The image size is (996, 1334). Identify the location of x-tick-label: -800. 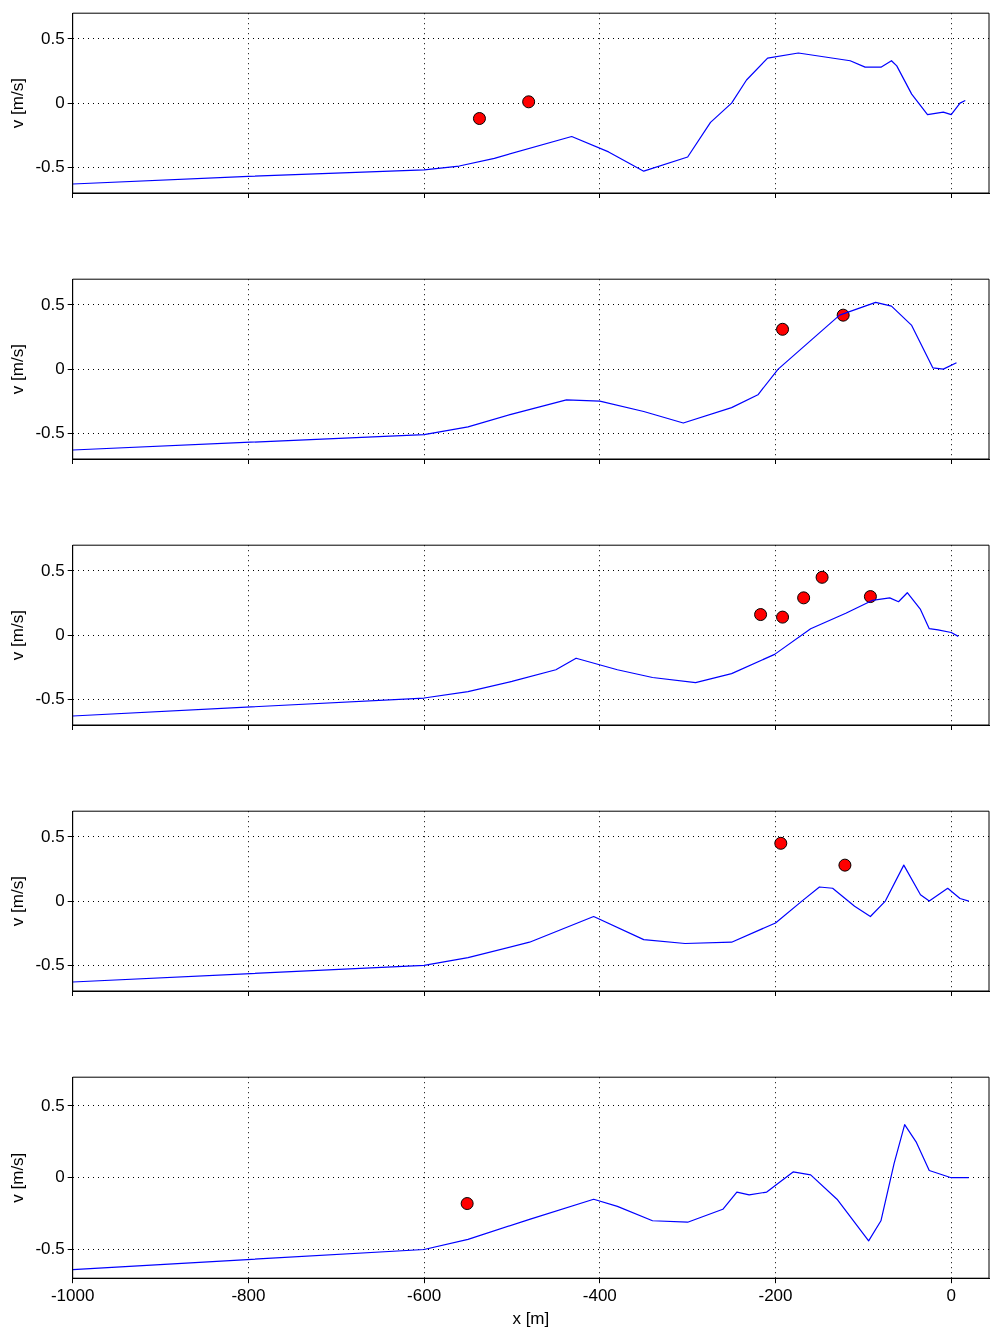
(248, 1296).